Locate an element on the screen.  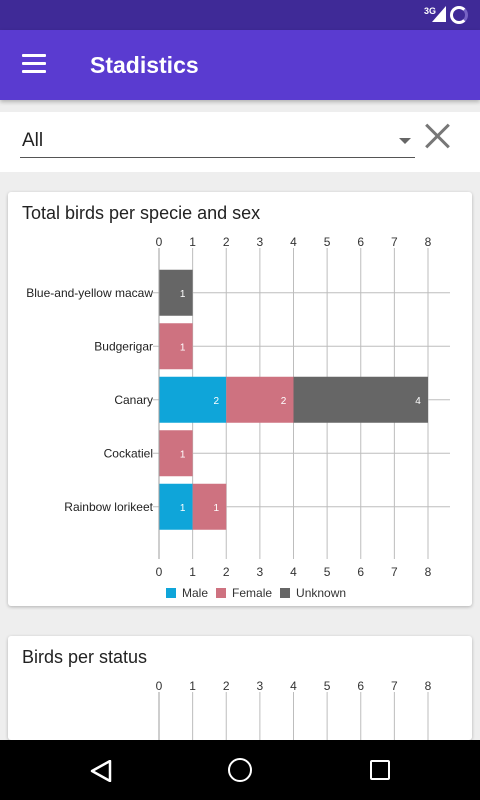
chart-legend: Male Female Unknown is located at coordinates (260, 593).